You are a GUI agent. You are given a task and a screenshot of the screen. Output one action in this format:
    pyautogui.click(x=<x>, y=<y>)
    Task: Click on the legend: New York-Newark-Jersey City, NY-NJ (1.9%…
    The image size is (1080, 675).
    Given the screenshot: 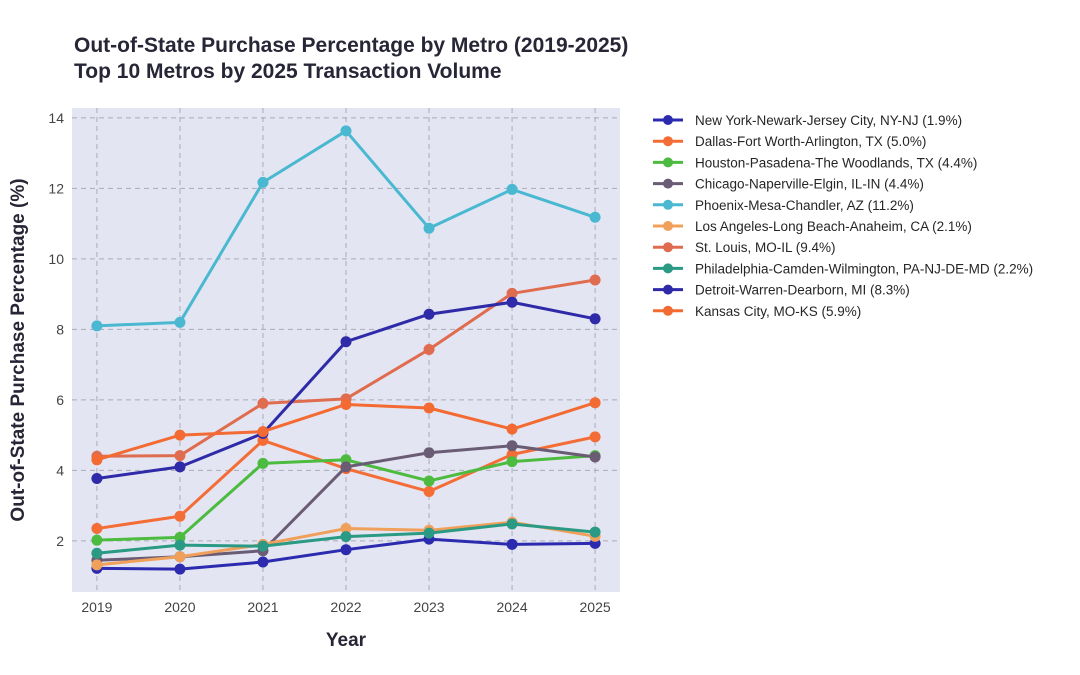 What is the action you would take?
    pyautogui.click(x=843, y=216)
    